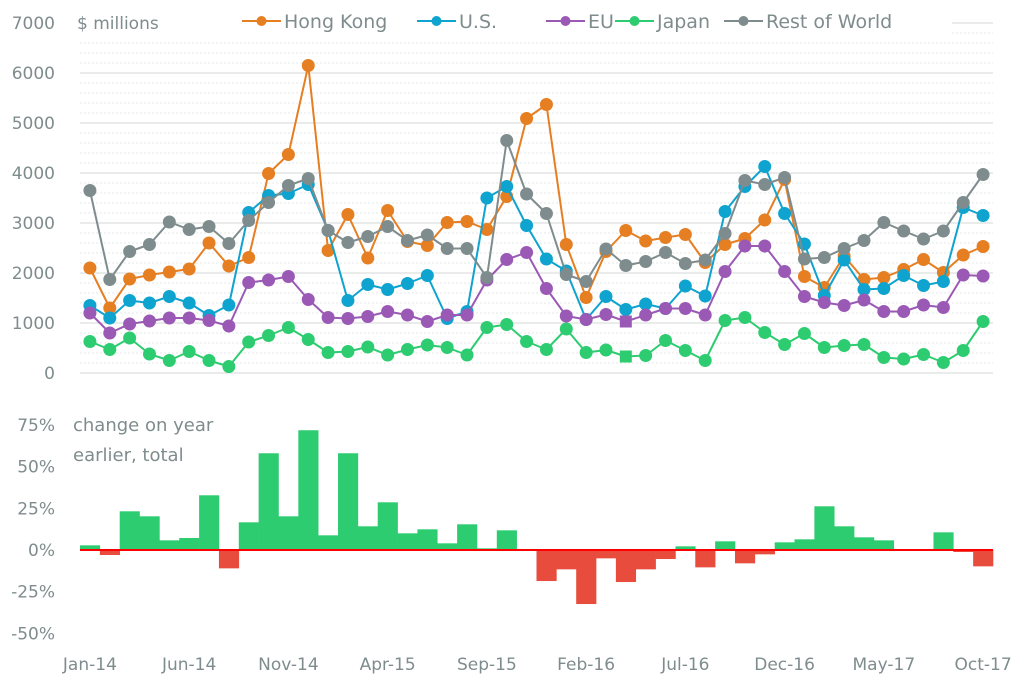  I want to click on legend-item: Japan, so click(662, 22).